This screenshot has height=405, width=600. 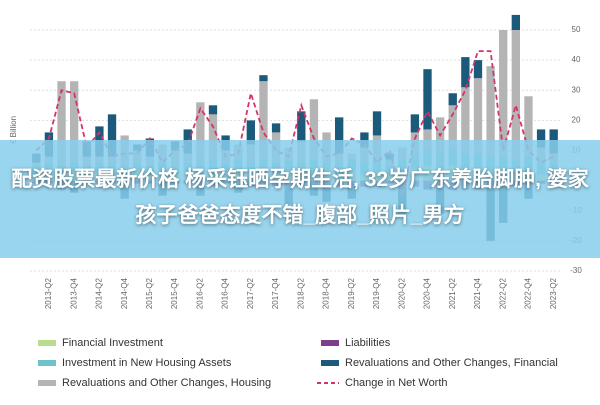 What do you see at coordinates (351, 293) in the screenshot?
I see `x-tick-label: 2019-Q2` at bounding box center [351, 293].